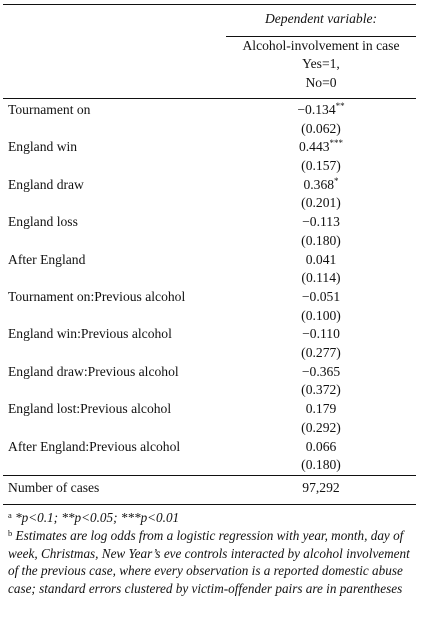  What do you see at coordinates (321, 334) in the screenshot?
I see `coefficient-estimate: −0.110` at bounding box center [321, 334].